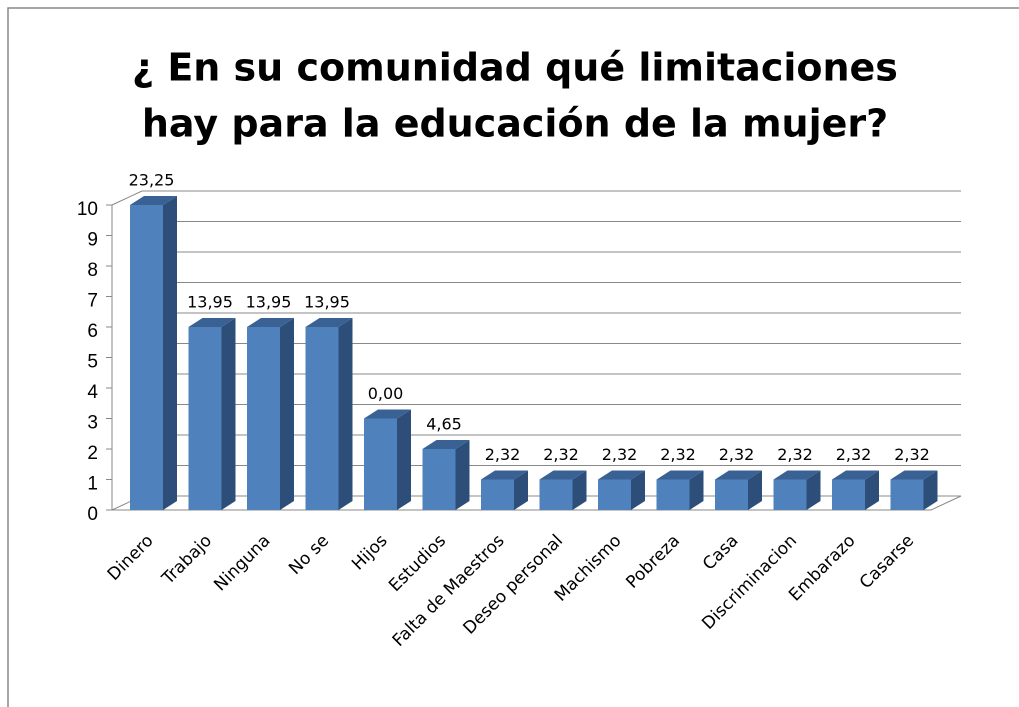  I want to click on data-label: 23,25, so click(152, 180).